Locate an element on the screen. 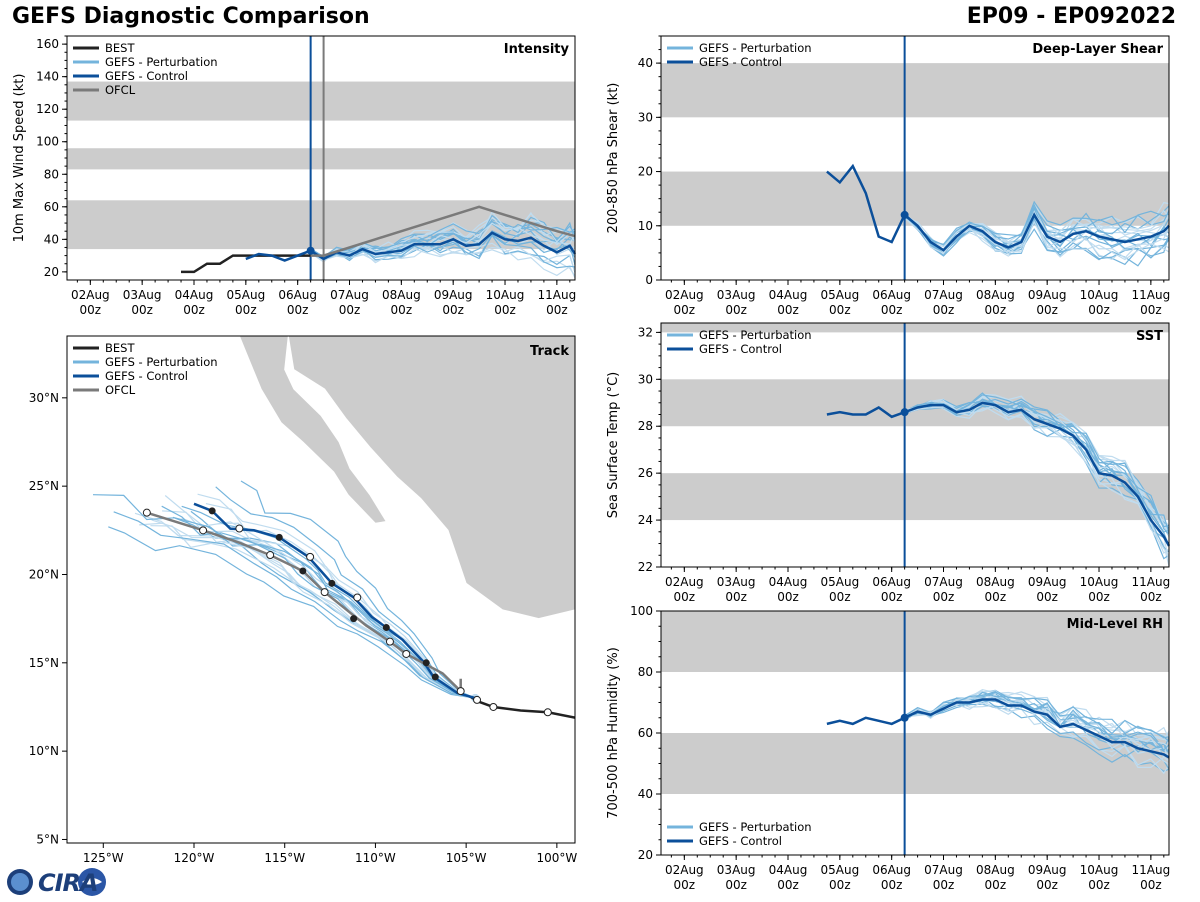  x-tick-label-date: 05Aug is located at coordinates (839, 582).